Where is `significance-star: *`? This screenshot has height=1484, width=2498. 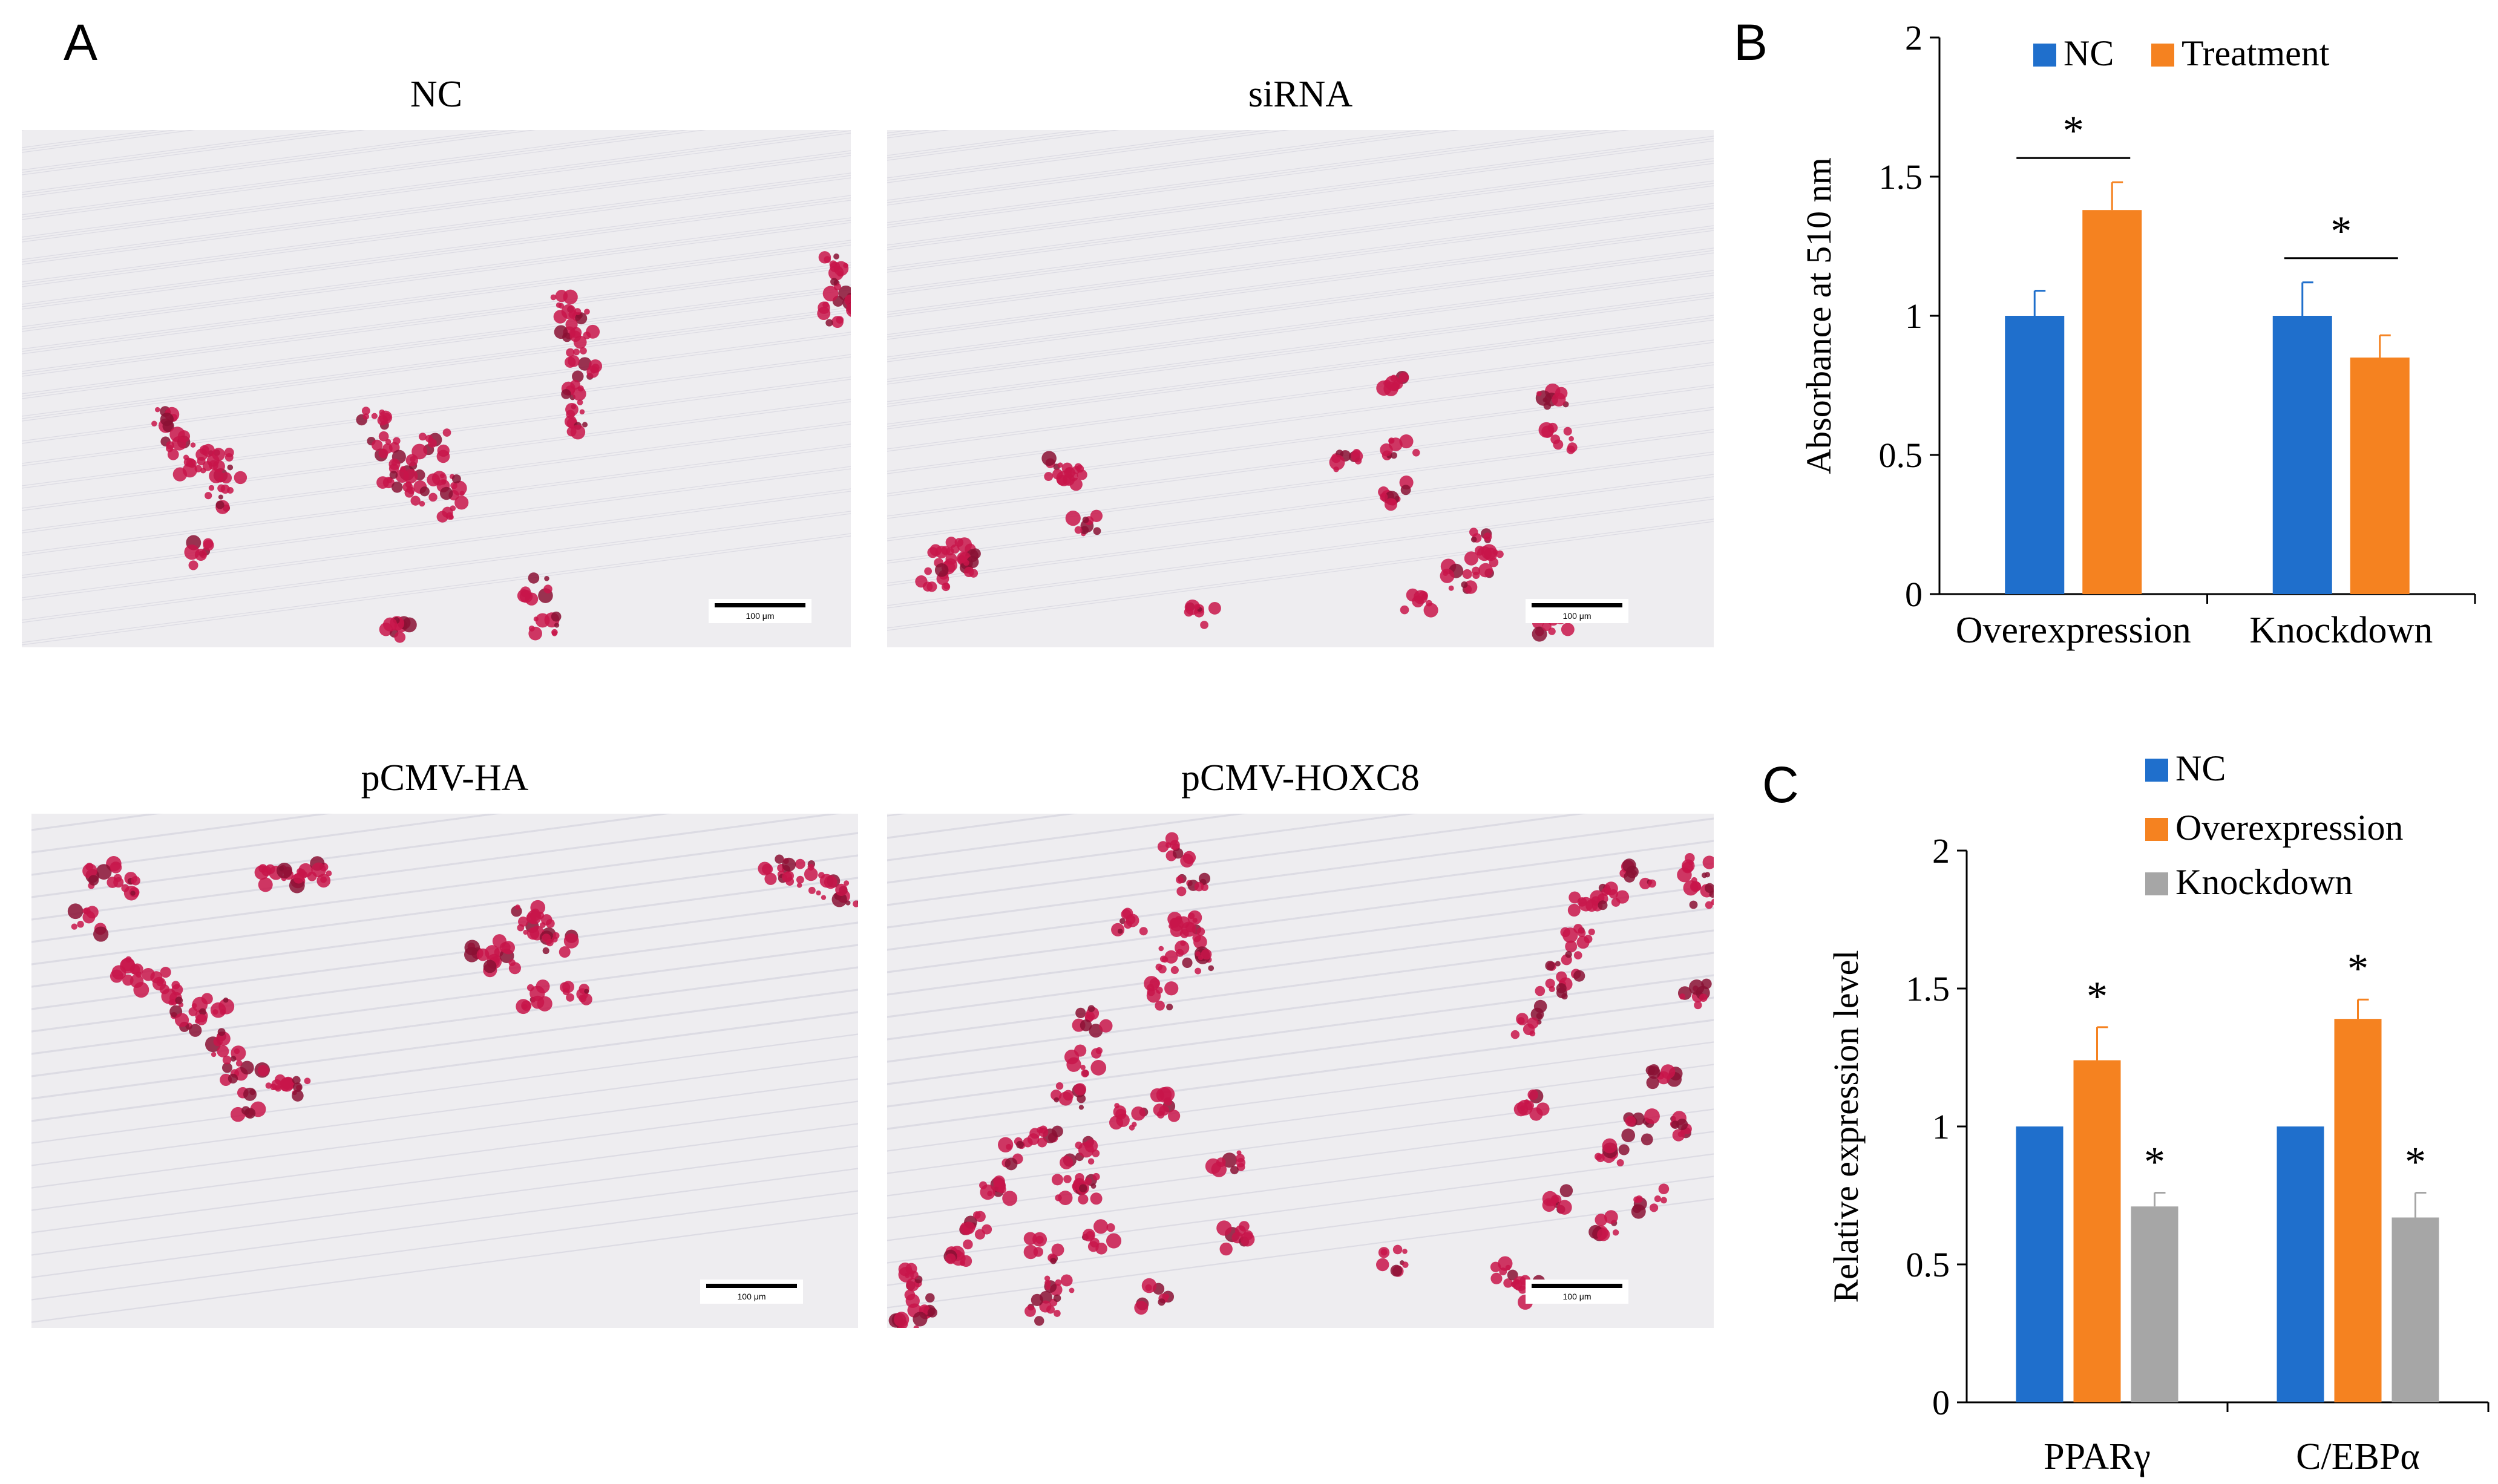 significance-star: * is located at coordinates (2341, 232).